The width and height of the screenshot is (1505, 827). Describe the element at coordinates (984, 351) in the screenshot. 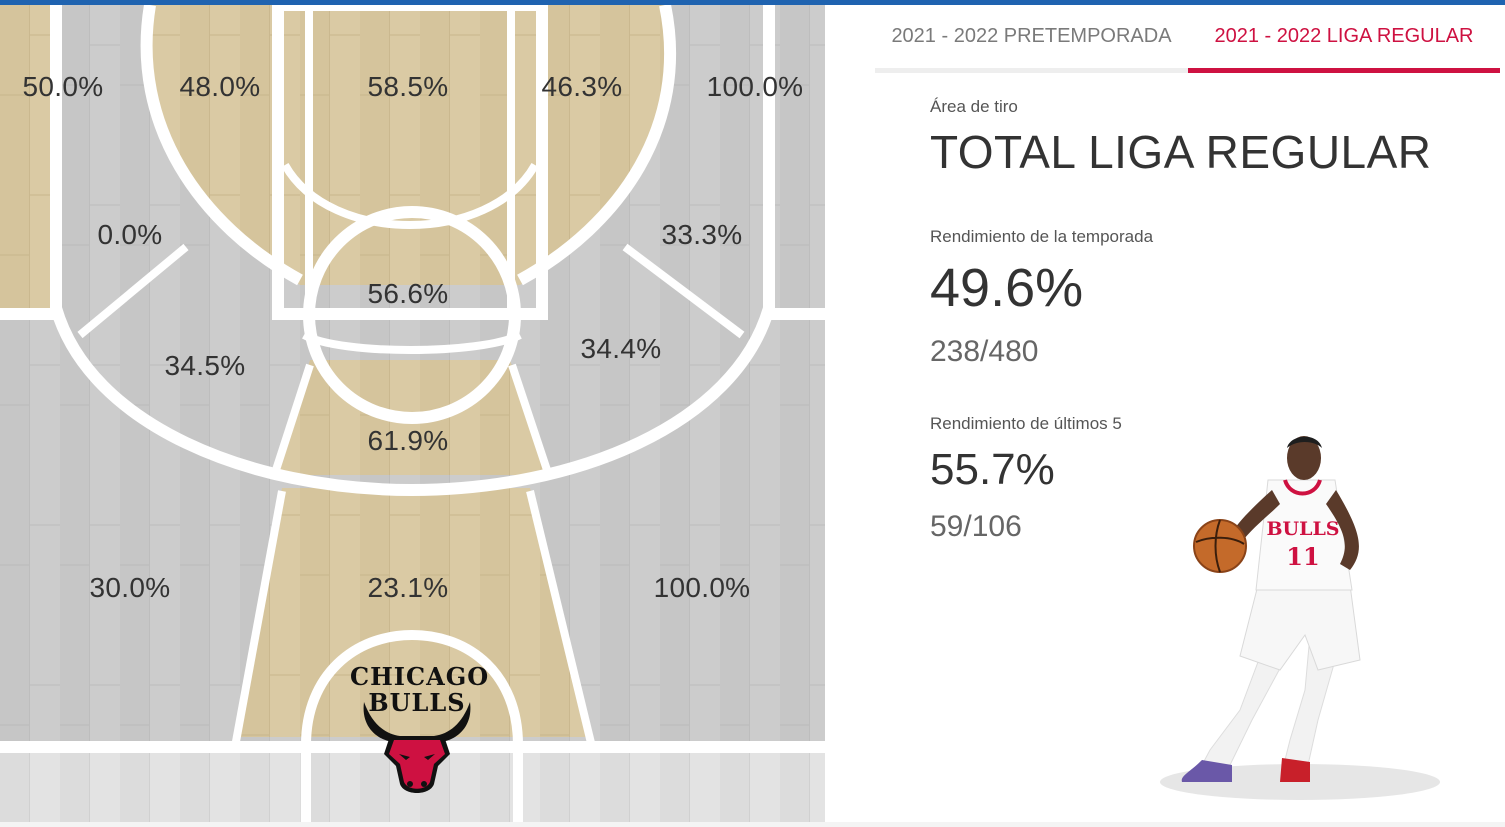

I see `season-made: 238/480` at that location.